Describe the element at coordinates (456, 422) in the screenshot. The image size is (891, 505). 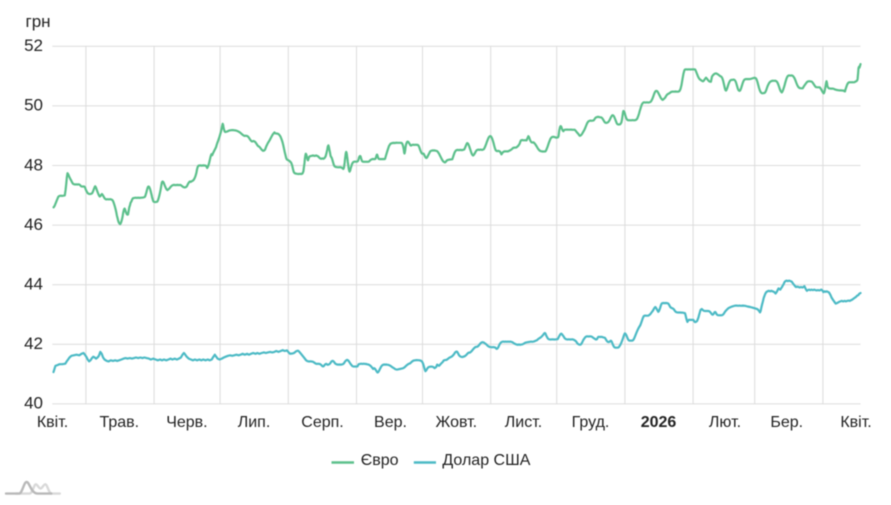
I see `svg-text: Жовт.` at that location.